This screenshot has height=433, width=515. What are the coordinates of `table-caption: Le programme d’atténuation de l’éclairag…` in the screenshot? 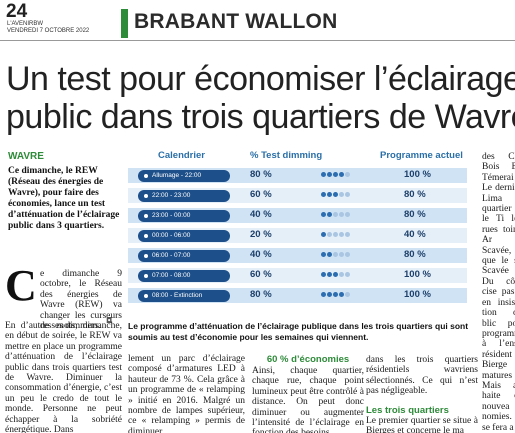 It's located at (298, 331).